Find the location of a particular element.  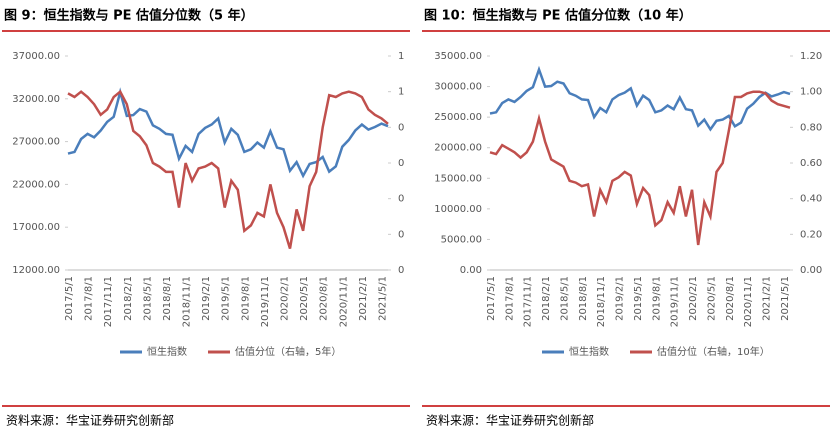

y2-tick-label: 0.40 is located at coordinates (811, 199).